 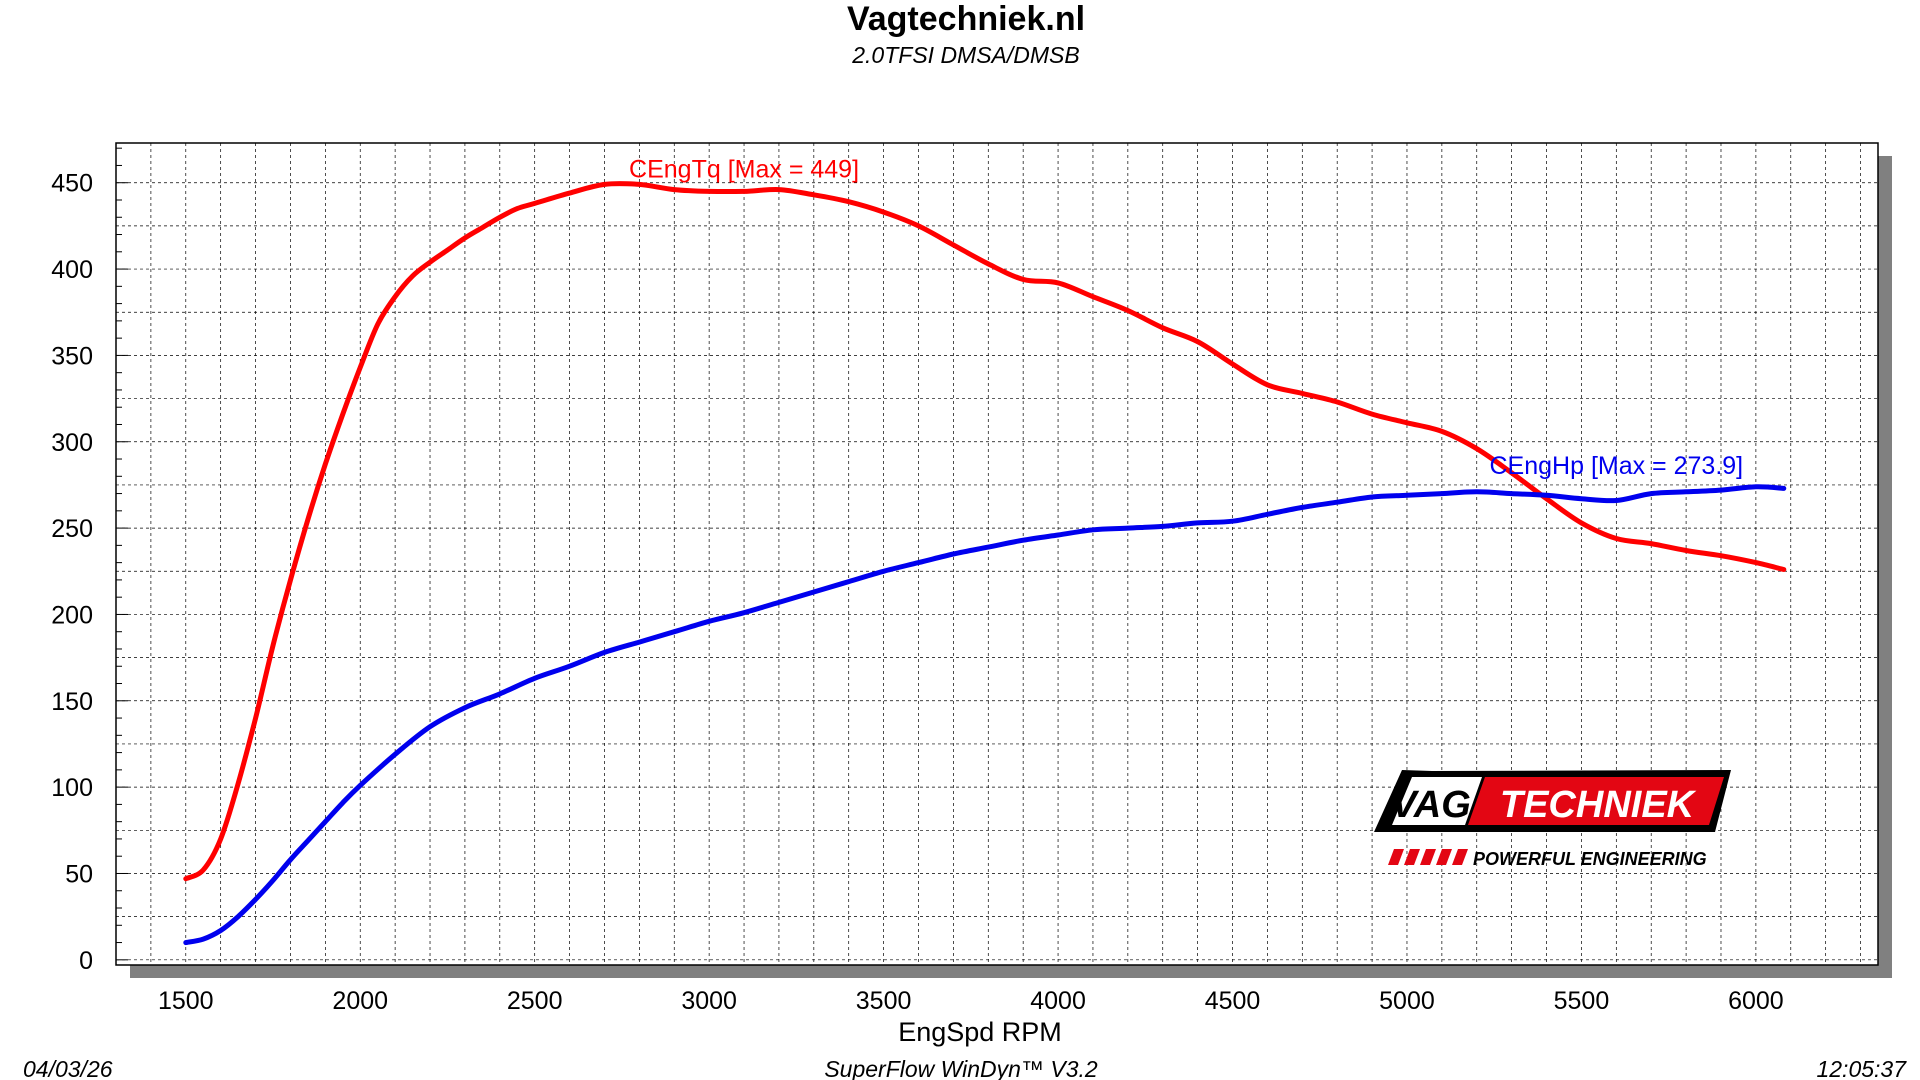 I want to click on logo-tagline: POWERFUL ENGINEERING, so click(x=1590, y=859).